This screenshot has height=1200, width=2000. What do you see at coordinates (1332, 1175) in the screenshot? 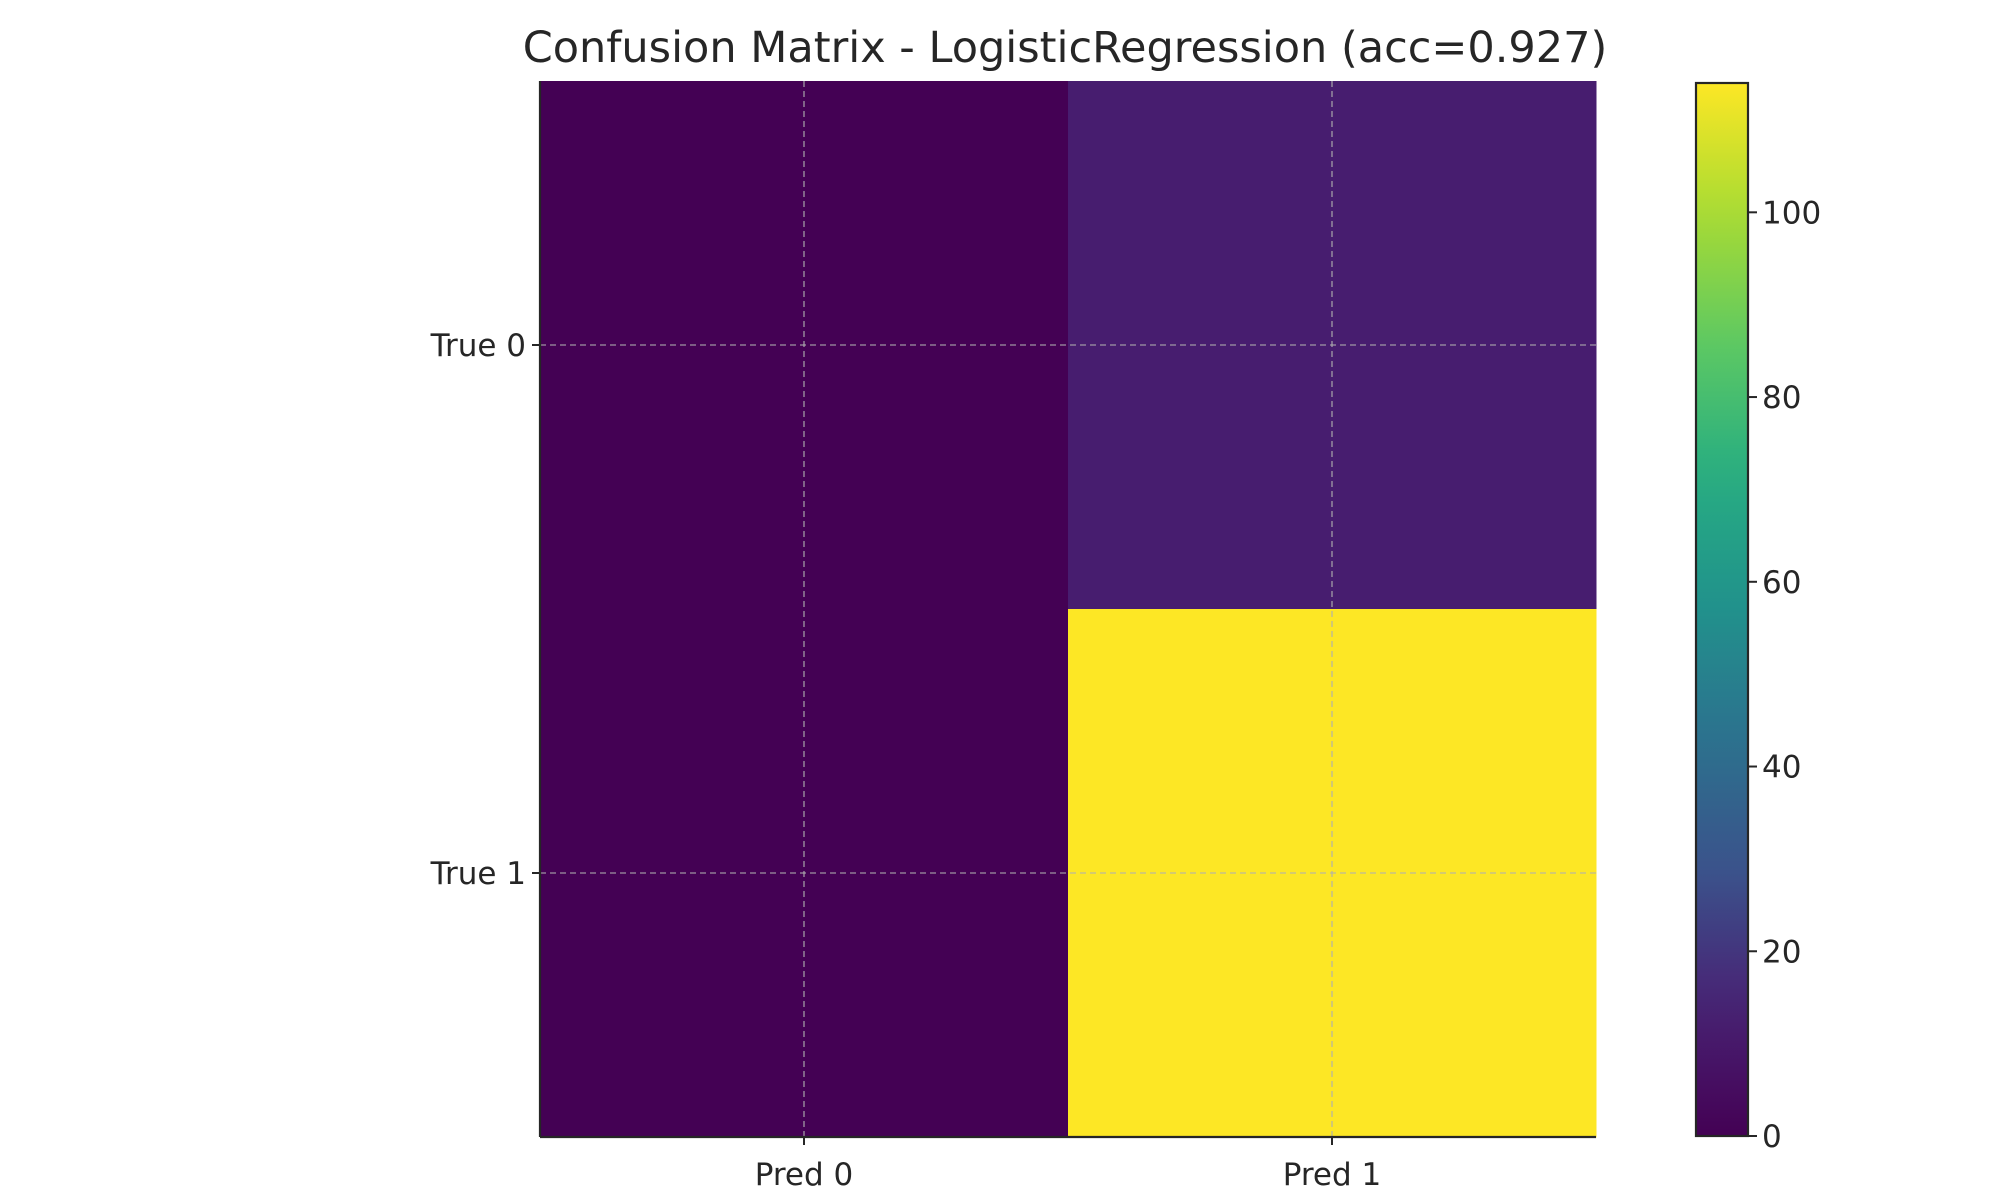
I see `x-tick-label: Pred 1` at bounding box center [1332, 1175].